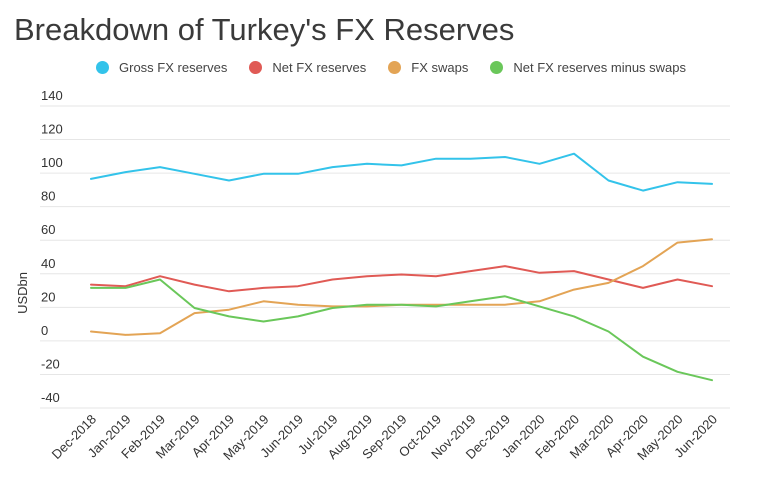 The image size is (760, 484). I want to click on legend-item-4: Net FX reserves minus swaps, so click(588, 67).